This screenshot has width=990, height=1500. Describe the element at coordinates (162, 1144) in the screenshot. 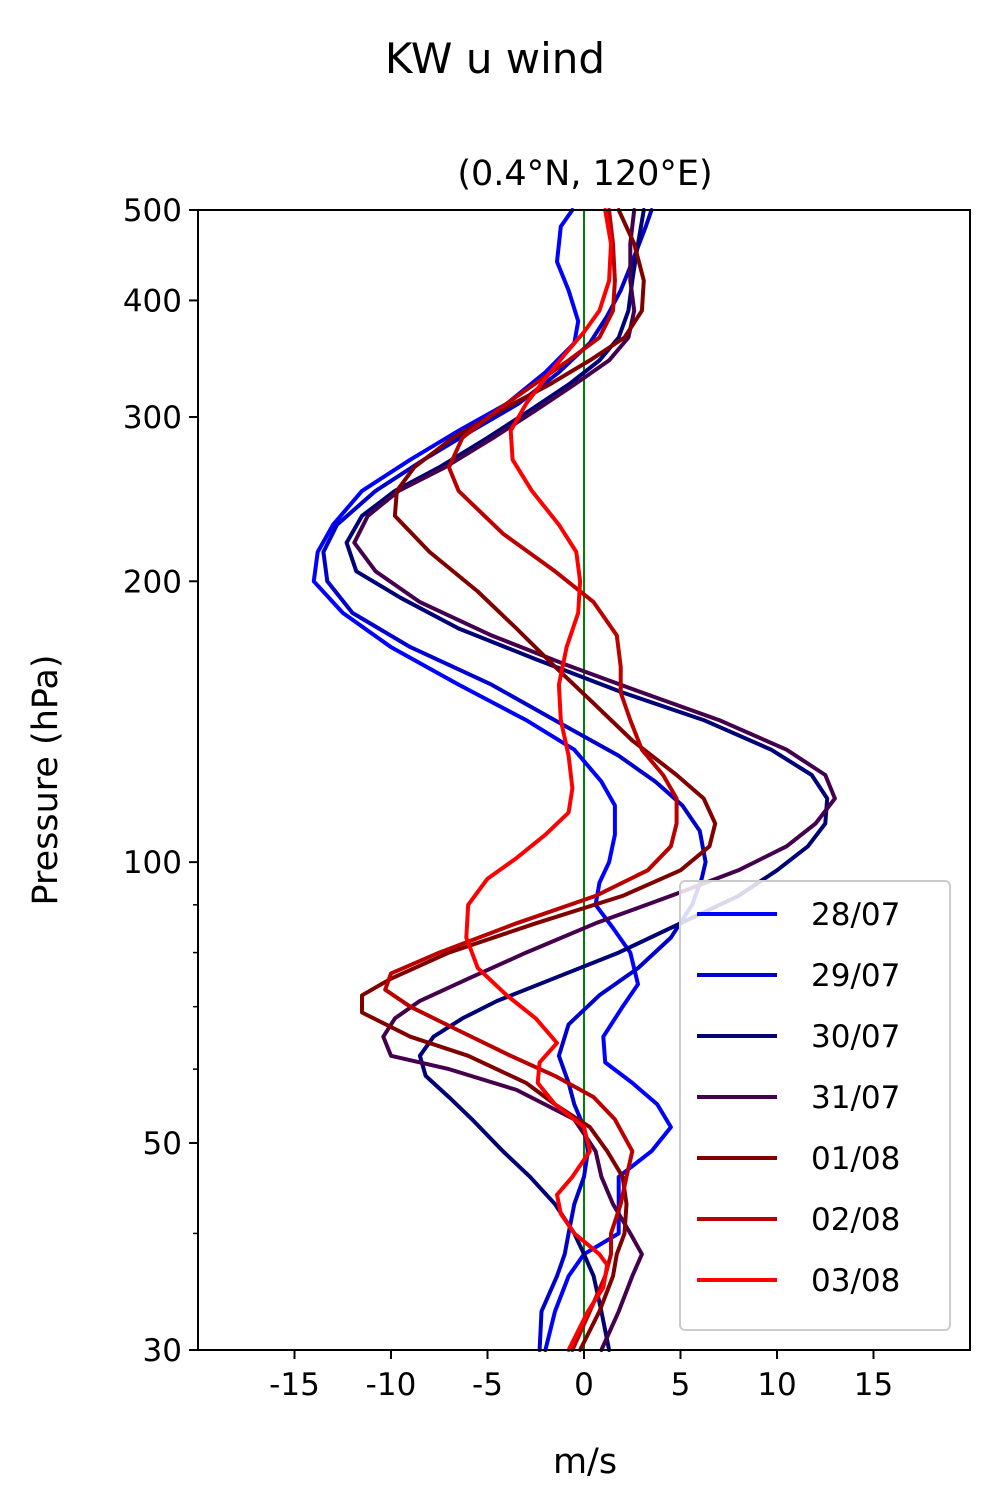

I see `y-tick-label: 50` at that location.